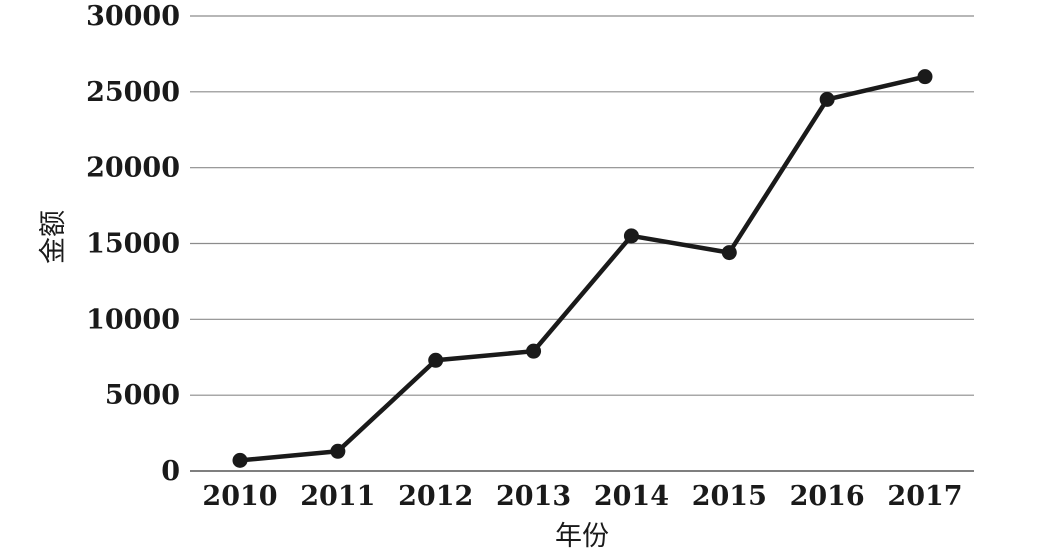  I want to click on x-tick-label: 2011, so click(337, 496).